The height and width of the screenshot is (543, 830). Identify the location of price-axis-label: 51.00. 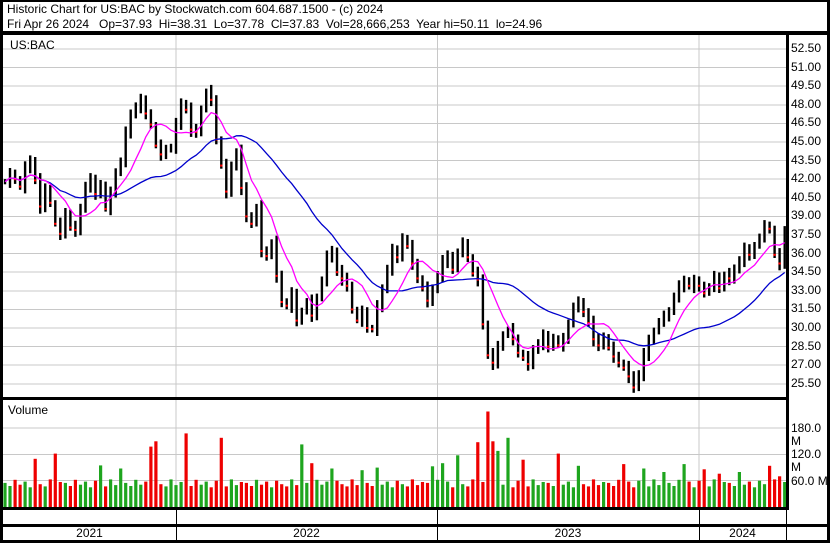
(806, 67).